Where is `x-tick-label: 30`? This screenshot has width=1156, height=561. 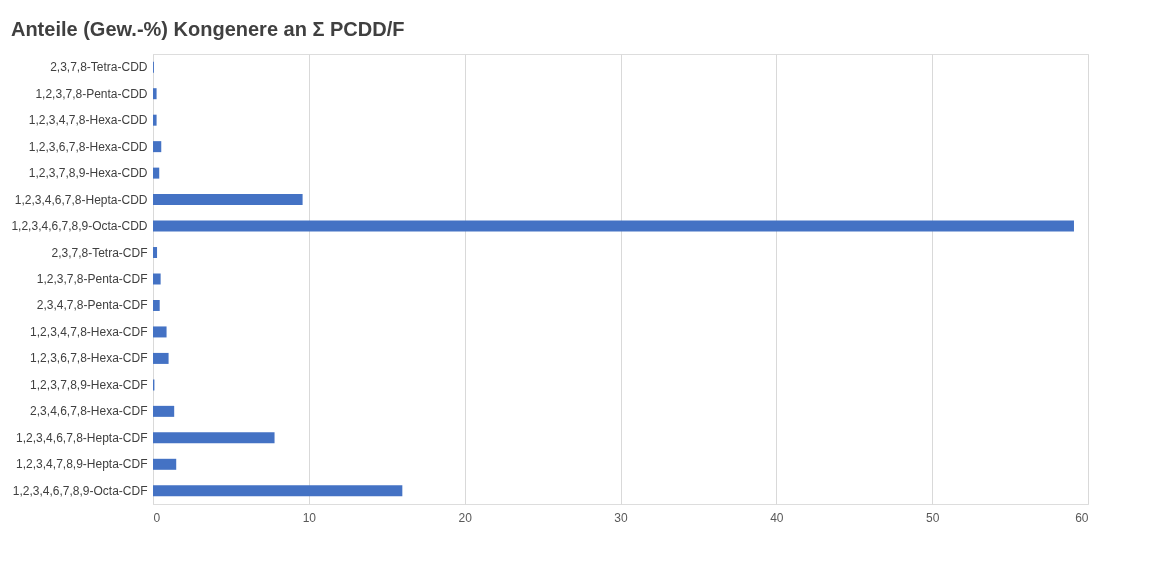 x-tick-label: 30 is located at coordinates (621, 517).